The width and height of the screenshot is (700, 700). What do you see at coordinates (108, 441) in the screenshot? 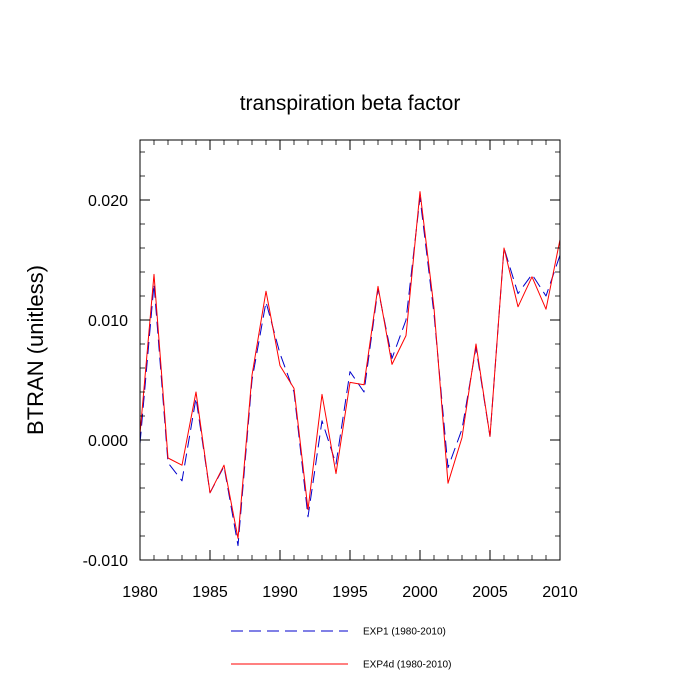
I see `y-tick-label: 0.000` at bounding box center [108, 441].